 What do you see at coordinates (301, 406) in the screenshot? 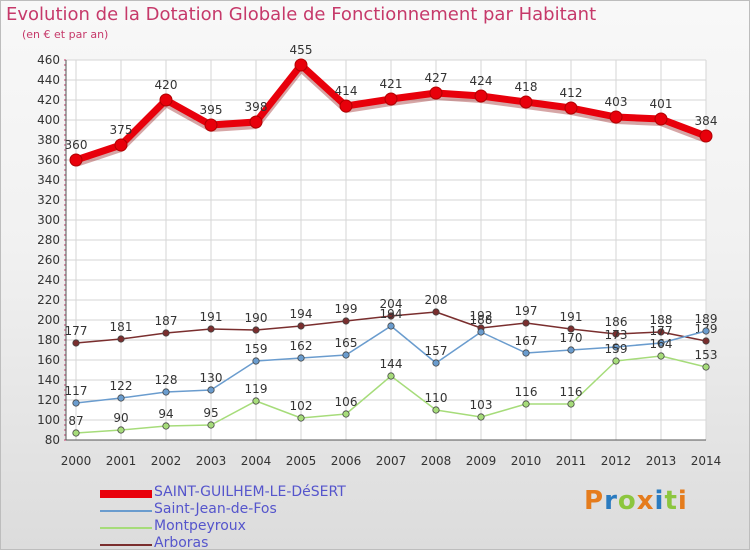
I see `data-label: 102` at bounding box center [301, 406].